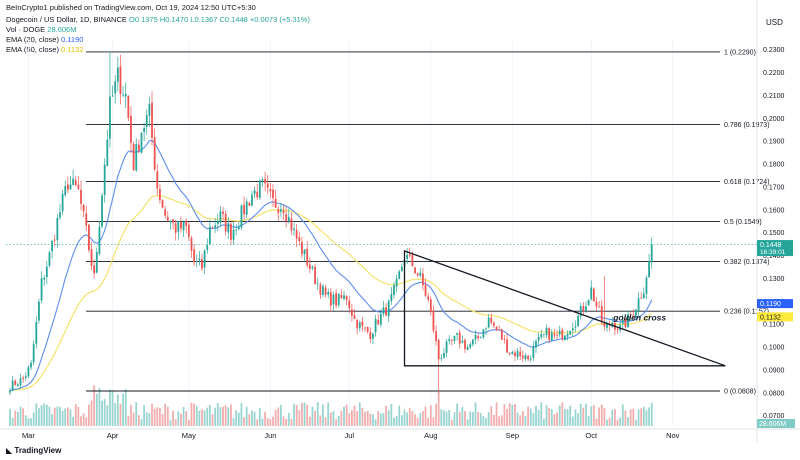 This screenshot has width=800, height=460. Describe the element at coordinates (32, 49) in the screenshot. I see `ema50-label: EMA (50, close)` at that location.